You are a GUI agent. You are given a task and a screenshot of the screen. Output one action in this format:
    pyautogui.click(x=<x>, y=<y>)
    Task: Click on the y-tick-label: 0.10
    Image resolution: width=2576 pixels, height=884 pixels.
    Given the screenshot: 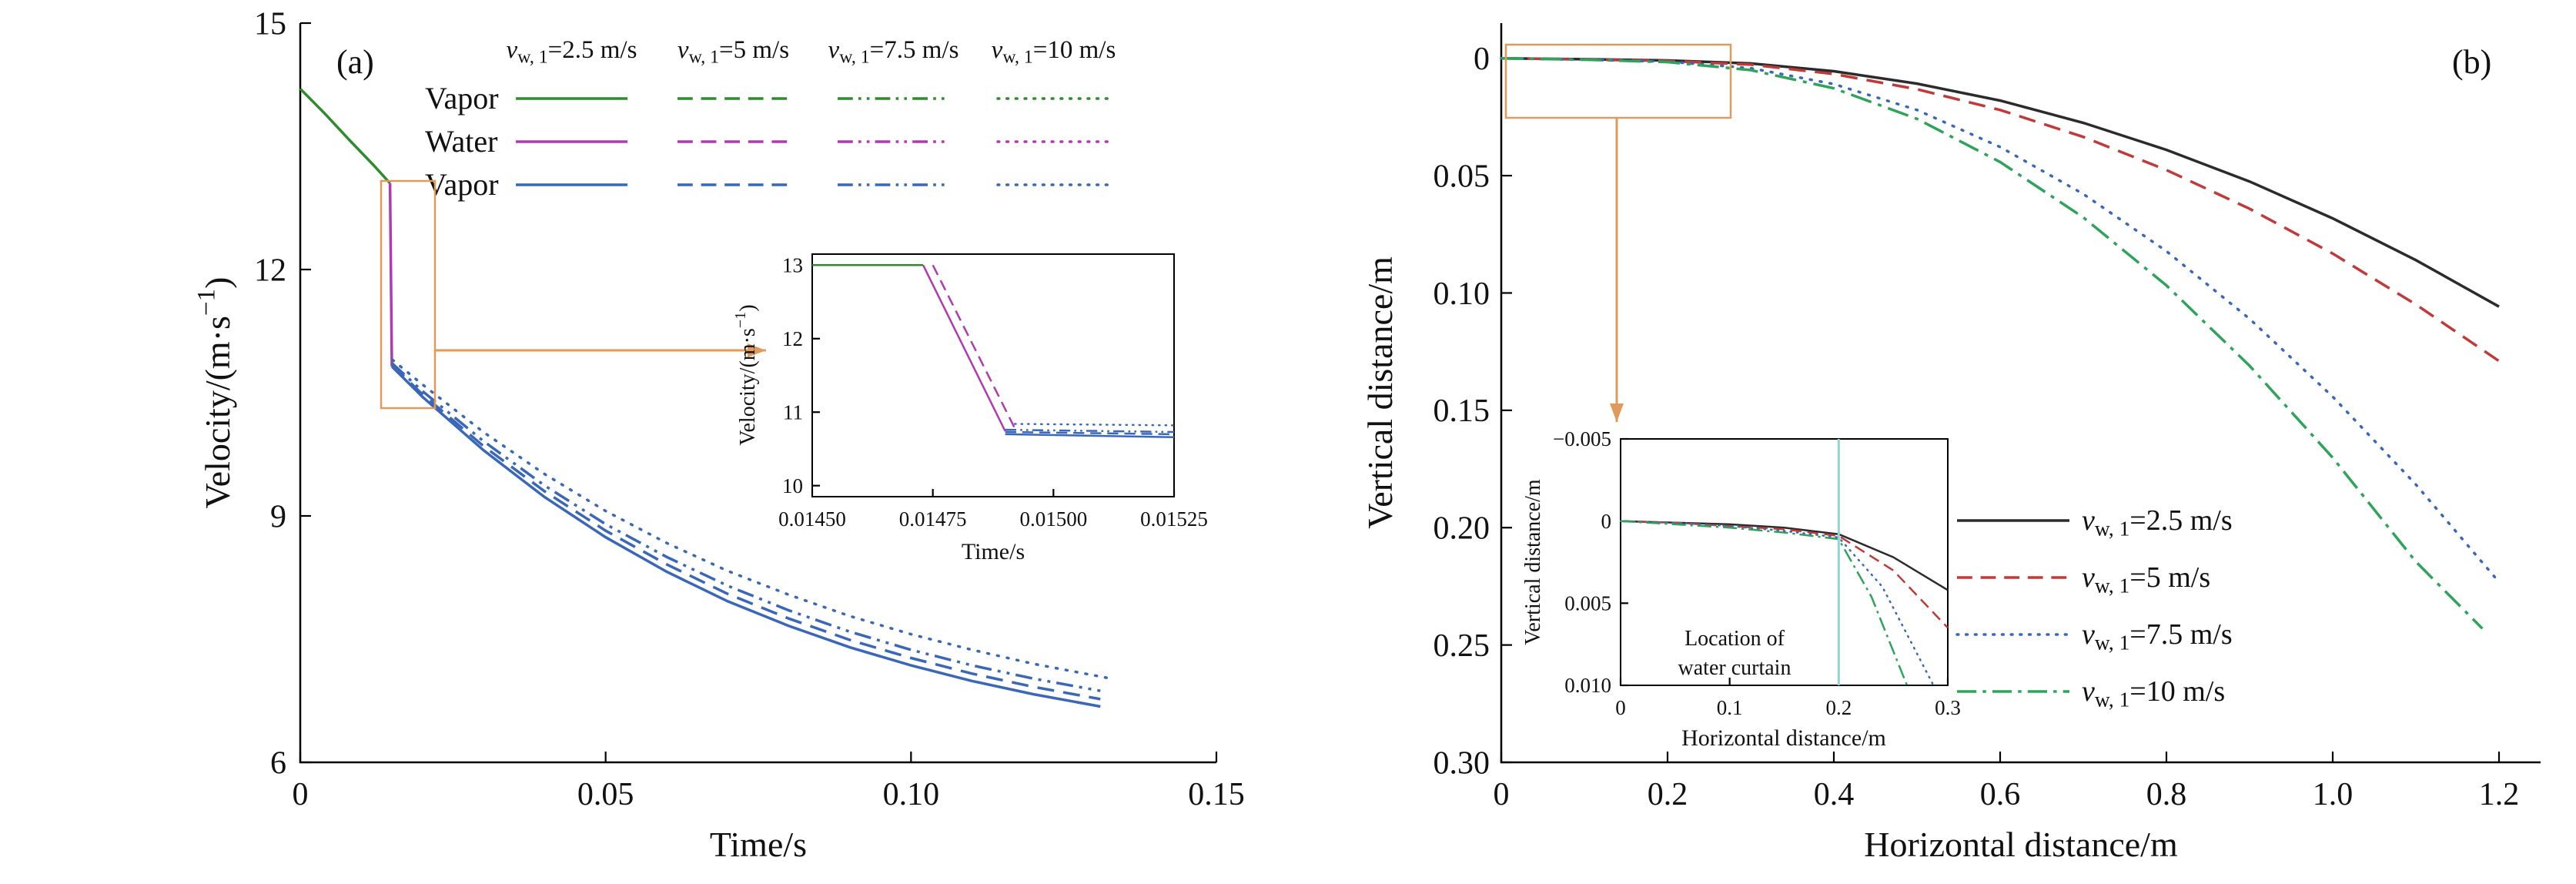 What is the action you would take?
    pyautogui.click(x=1462, y=294)
    